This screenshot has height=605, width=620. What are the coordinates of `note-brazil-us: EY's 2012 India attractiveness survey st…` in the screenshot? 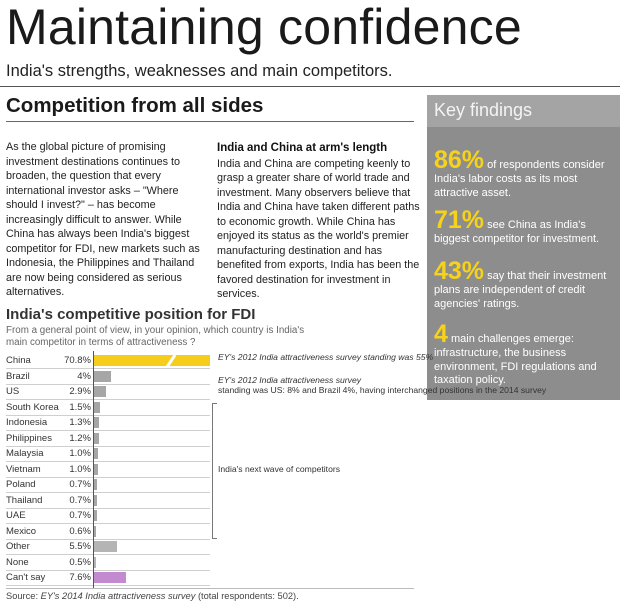 It's located at (382, 385).